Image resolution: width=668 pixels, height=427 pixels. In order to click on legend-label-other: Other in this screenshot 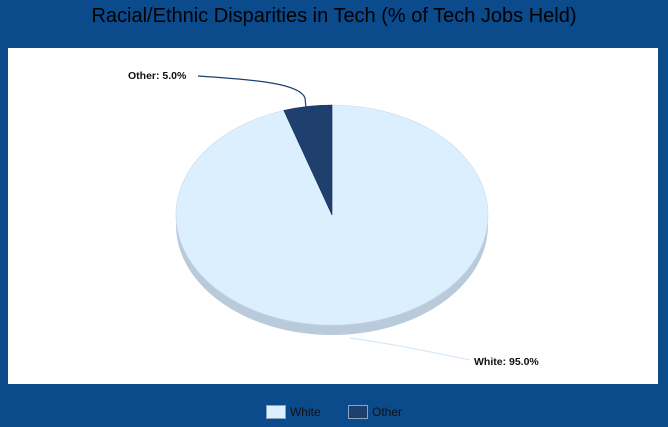, I will do `click(387, 412)`.